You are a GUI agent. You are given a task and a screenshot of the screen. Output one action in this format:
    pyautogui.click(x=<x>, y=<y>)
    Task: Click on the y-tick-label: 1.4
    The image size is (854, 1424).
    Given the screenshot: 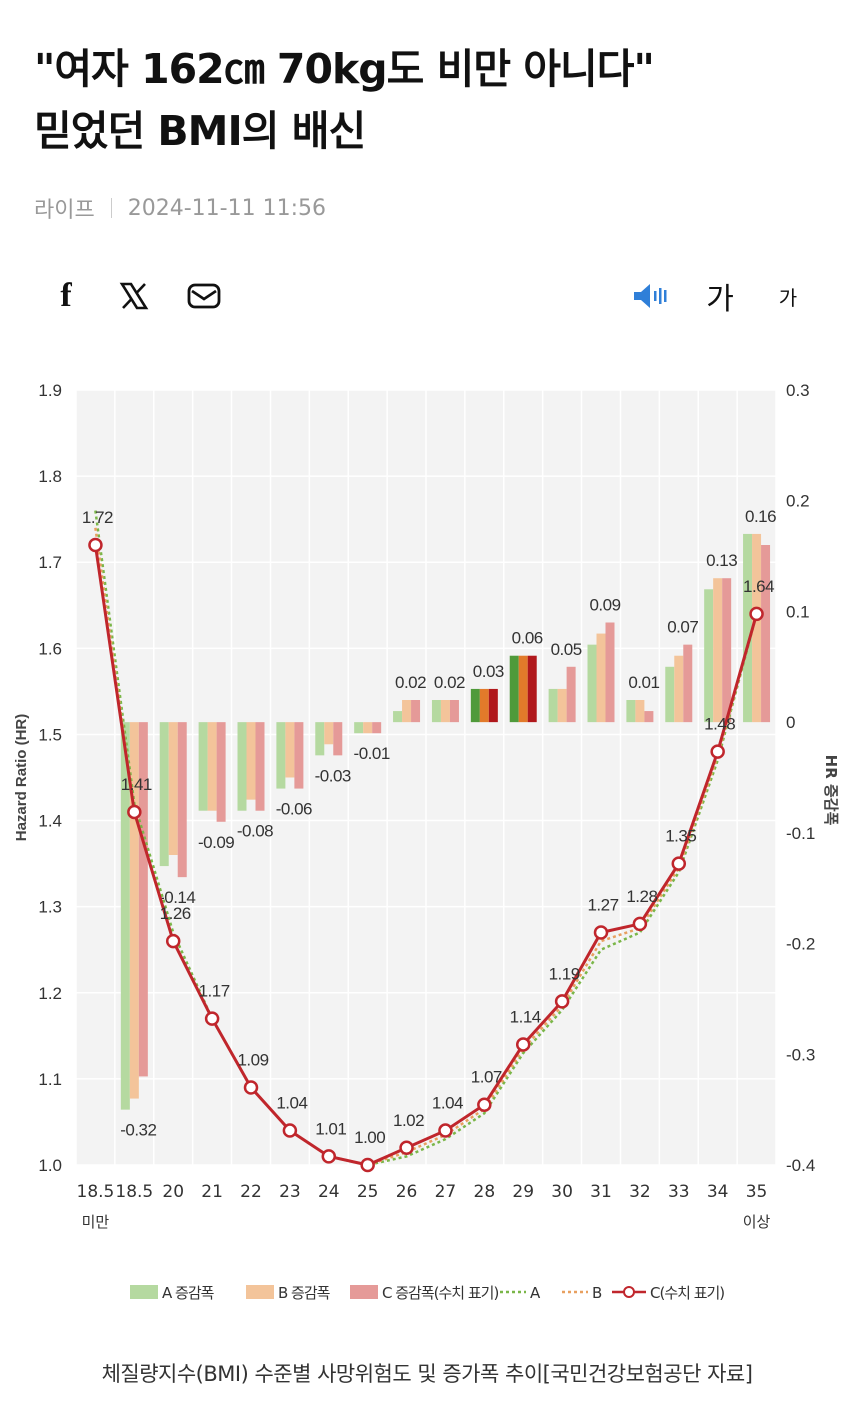 What is the action you would take?
    pyautogui.click(x=50, y=821)
    